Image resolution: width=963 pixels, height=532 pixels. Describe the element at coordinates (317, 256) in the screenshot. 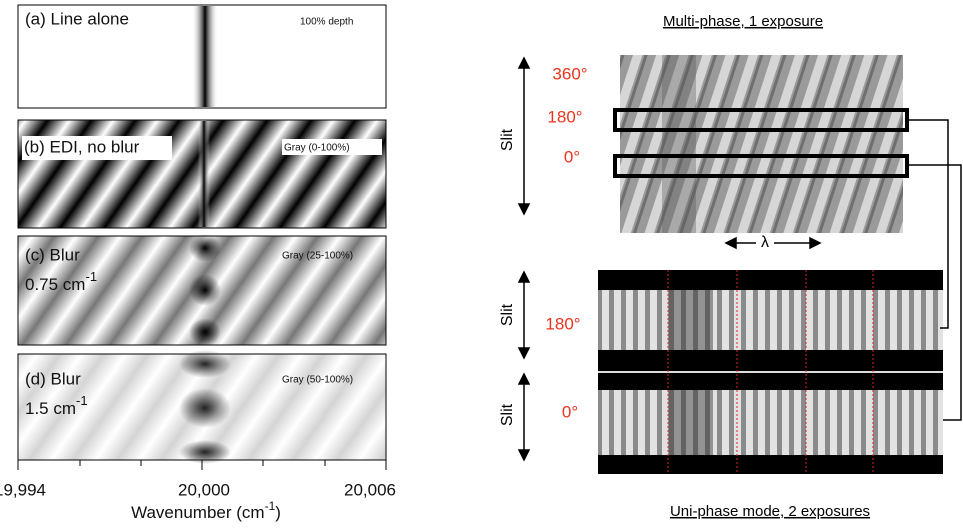

I see `panel-note: Gray (25-100%)` at that location.